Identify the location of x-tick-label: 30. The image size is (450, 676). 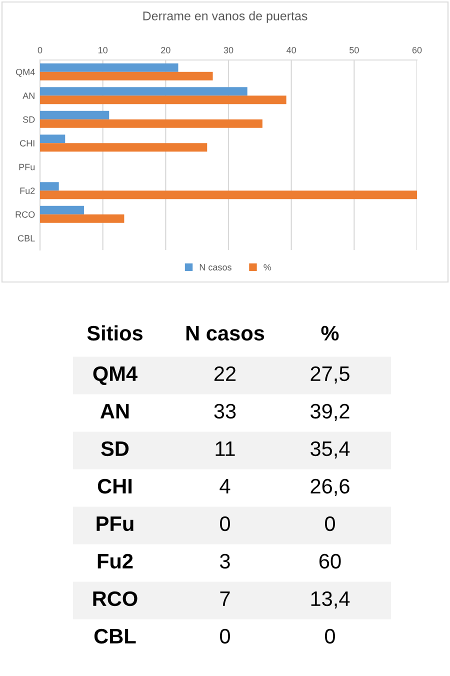
(229, 50).